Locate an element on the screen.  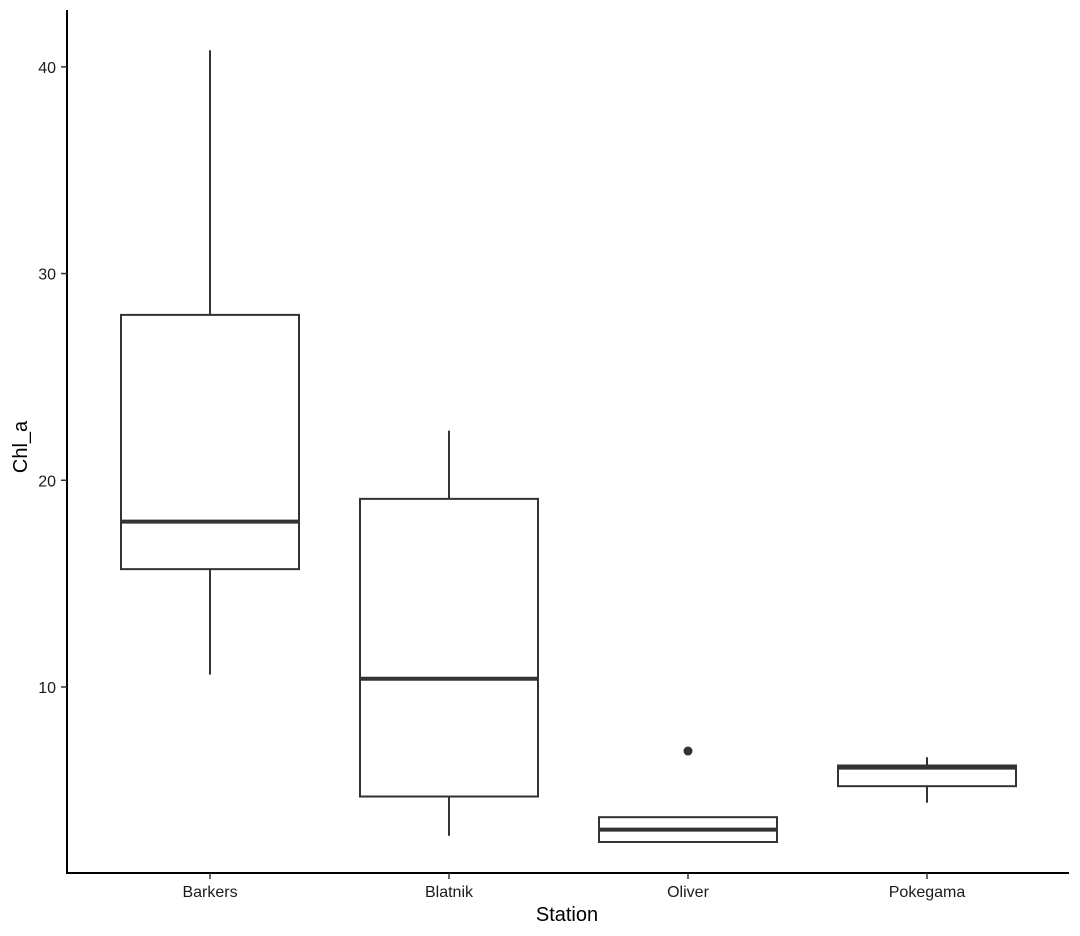
box-barkers is located at coordinates (210, 362).